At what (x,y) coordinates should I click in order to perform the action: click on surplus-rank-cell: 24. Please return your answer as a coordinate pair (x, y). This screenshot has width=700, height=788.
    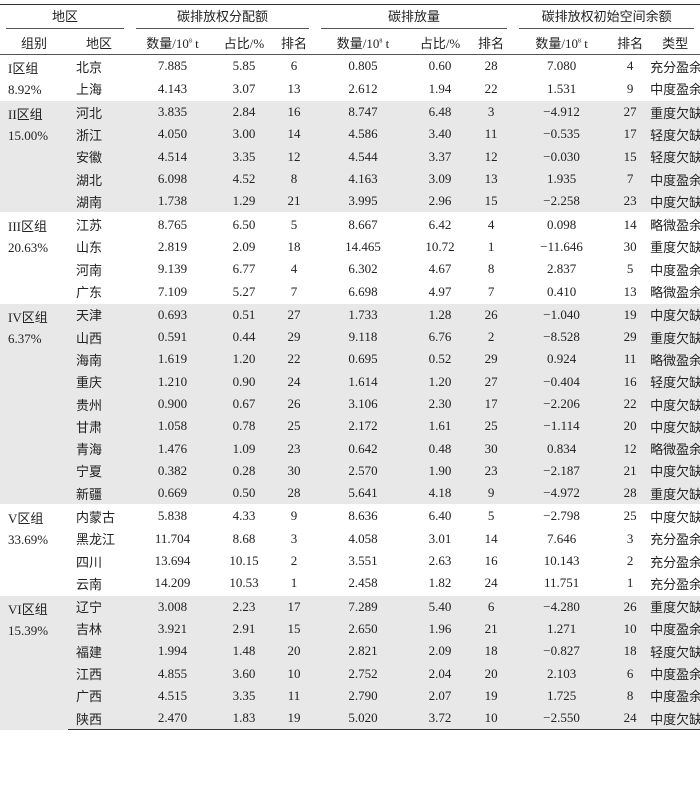
    Looking at the image, I should click on (630, 719).